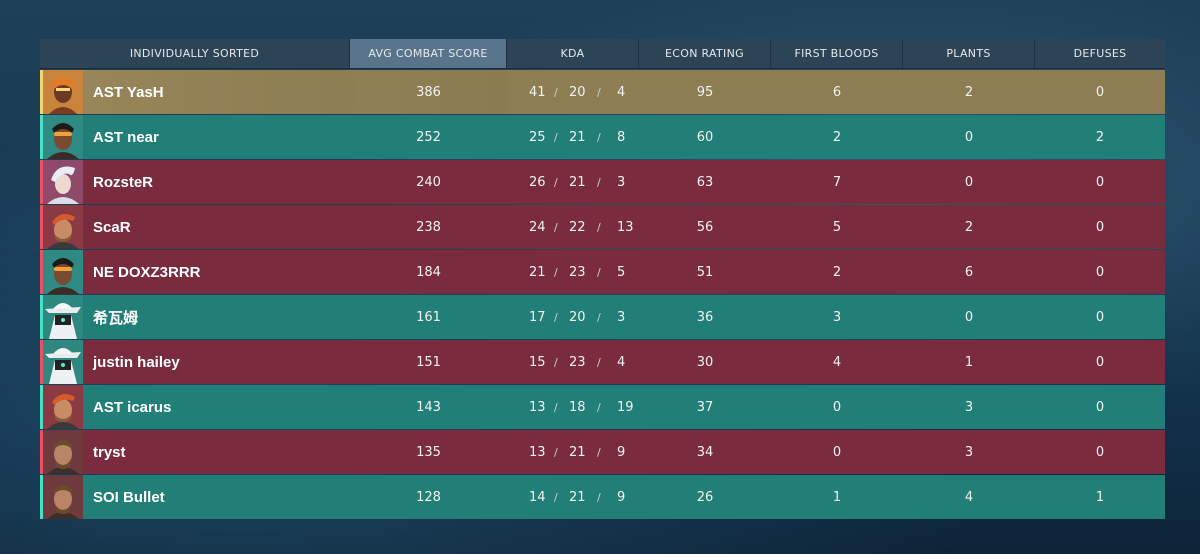 The height and width of the screenshot is (554, 1200). I want to click on column-header-defuses: DEFUSES, so click(1100, 53).